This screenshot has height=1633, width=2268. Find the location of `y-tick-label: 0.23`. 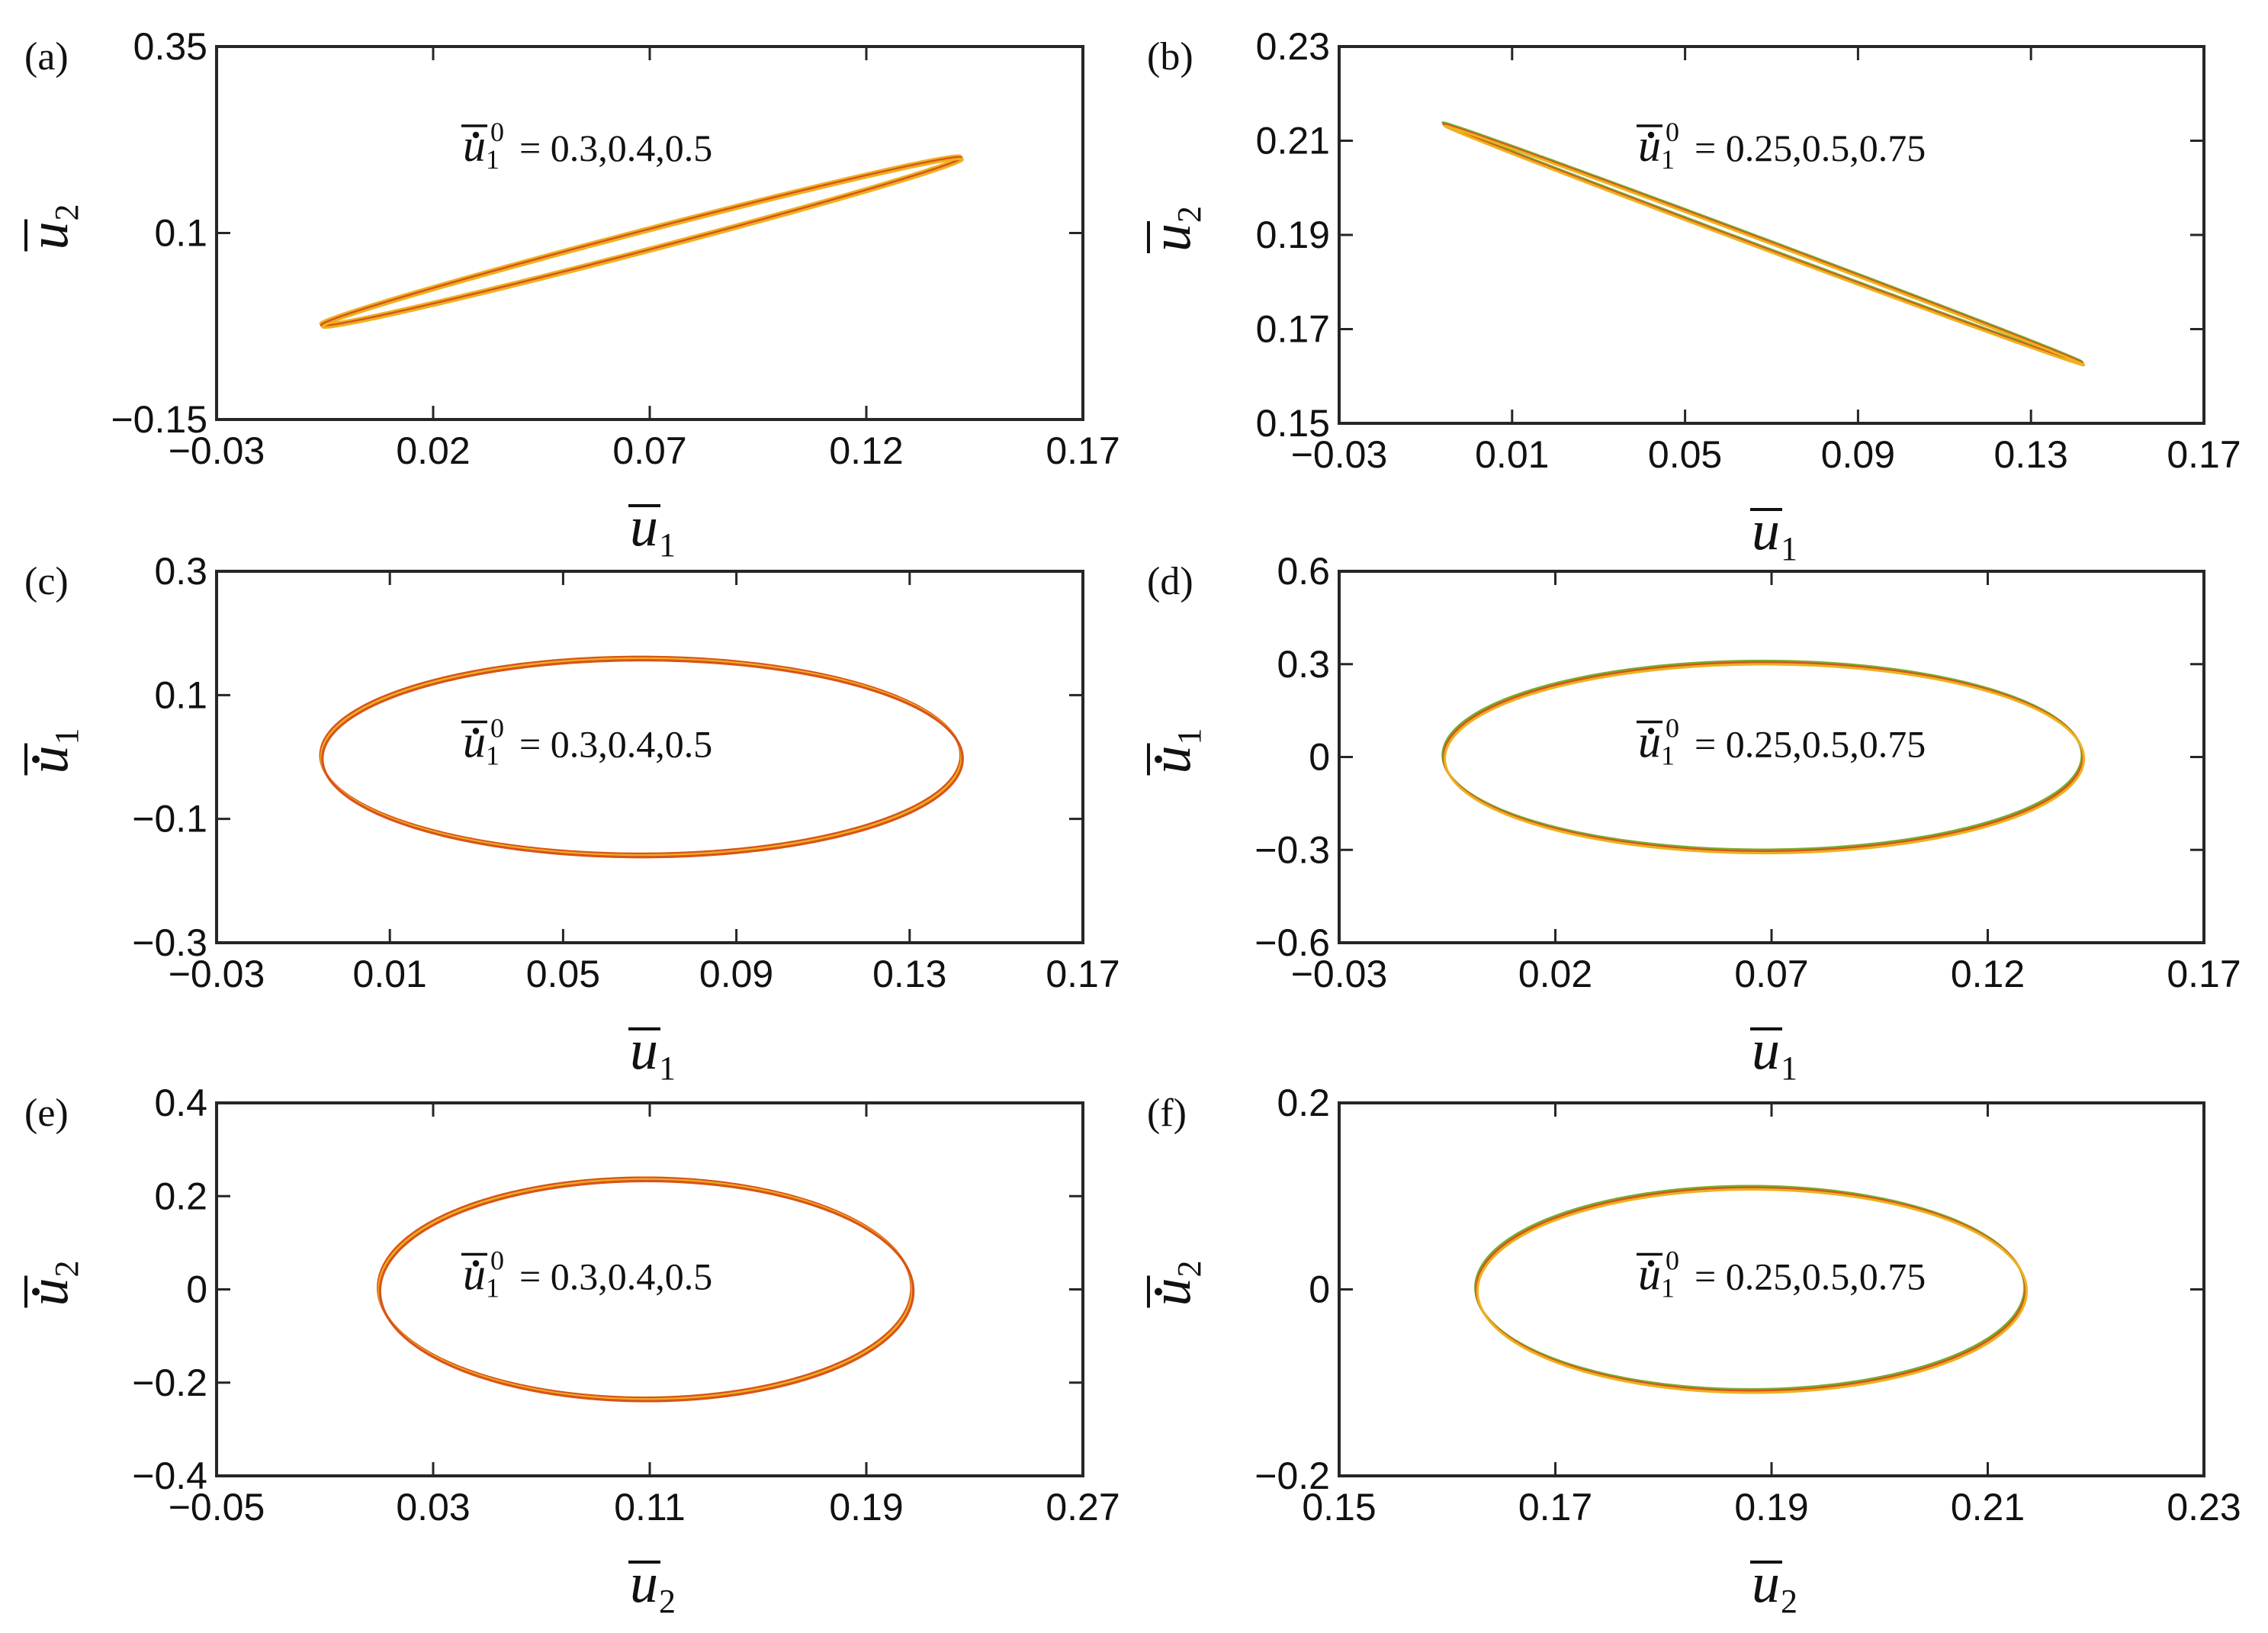

y-tick-label: 0.23 is located at coordinates (1293, 46).